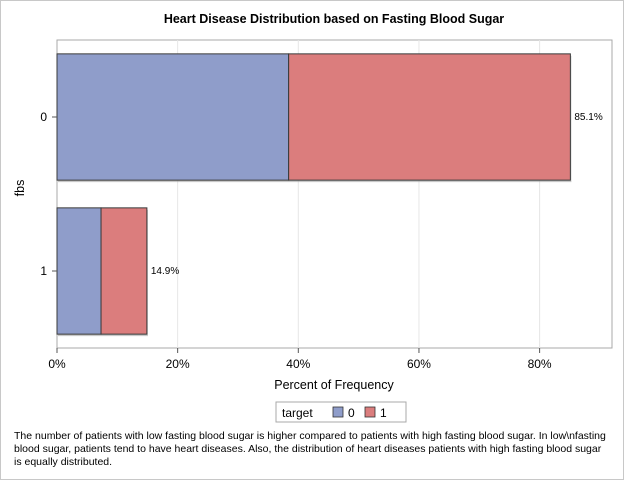 The height and width of the screenshot is (480, 624). I want to click on y-axis-label: fbs, so click(20, 188).